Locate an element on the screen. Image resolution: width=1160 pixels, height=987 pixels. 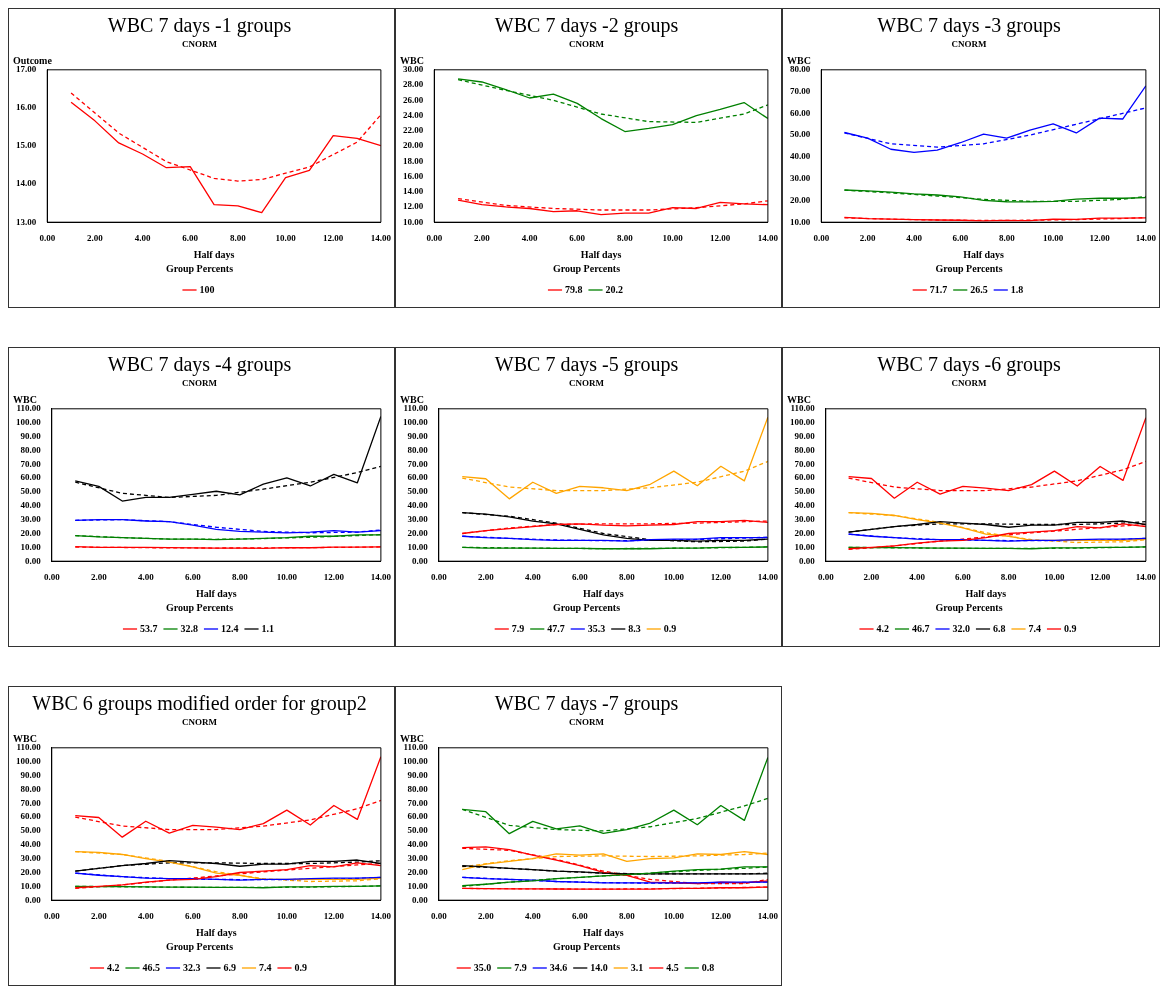
y-tick-label: 26.00 is located at coordinates (413, 99).